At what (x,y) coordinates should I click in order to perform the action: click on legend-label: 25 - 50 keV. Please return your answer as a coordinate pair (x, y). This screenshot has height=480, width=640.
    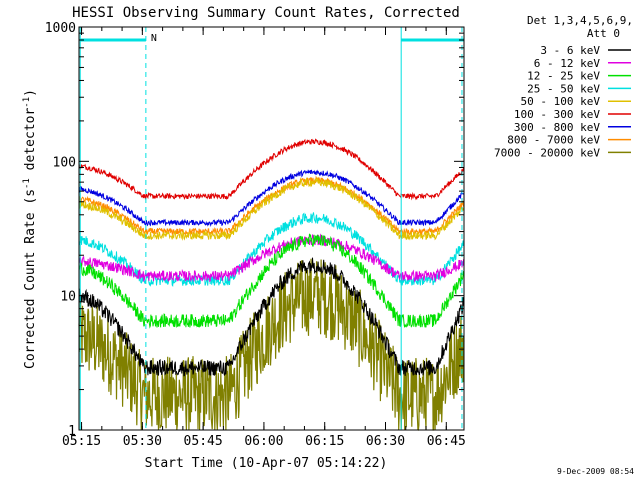
    Looking at the image, I should click on (563, 88).